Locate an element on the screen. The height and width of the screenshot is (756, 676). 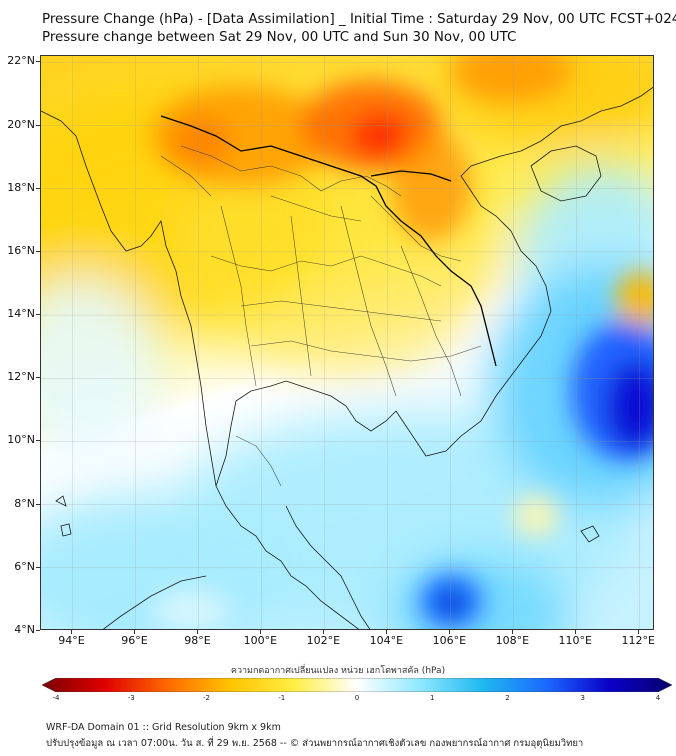
y-tick-label: 20°N is located at coordinates (21, 124).